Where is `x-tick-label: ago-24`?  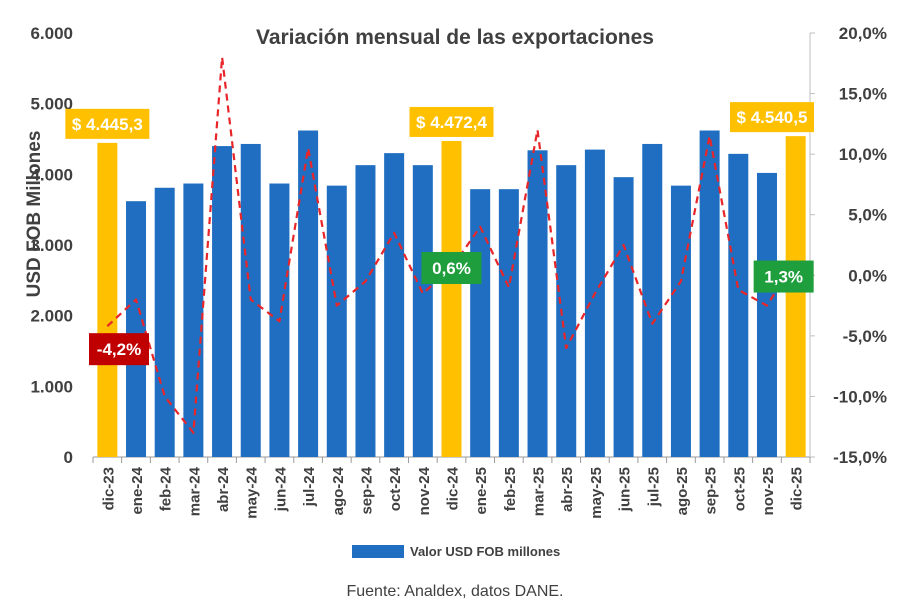 x-tick-label: ago-24 is located at coordinates (338, 490).